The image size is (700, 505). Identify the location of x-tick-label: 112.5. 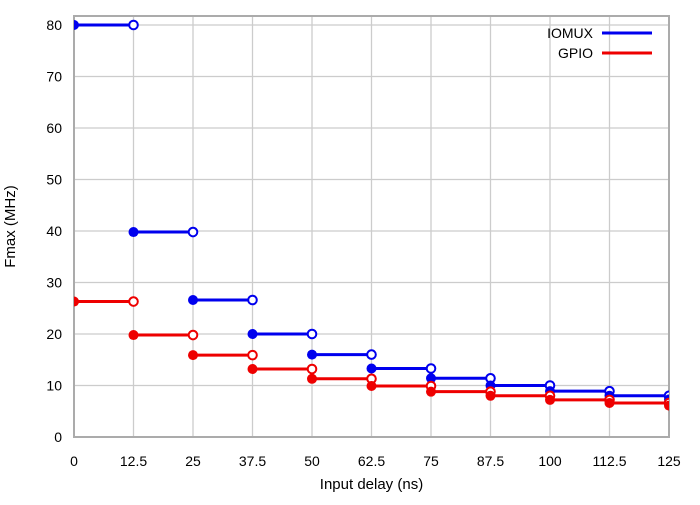
(610, 461).